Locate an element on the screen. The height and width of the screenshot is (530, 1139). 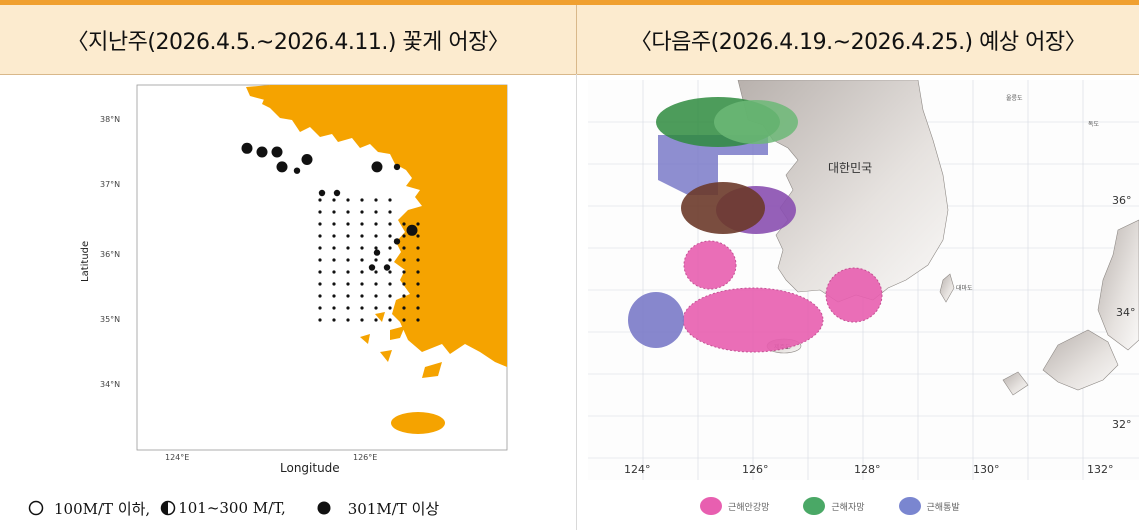
lon-tick: 124° is located at coordinates (637, 469).